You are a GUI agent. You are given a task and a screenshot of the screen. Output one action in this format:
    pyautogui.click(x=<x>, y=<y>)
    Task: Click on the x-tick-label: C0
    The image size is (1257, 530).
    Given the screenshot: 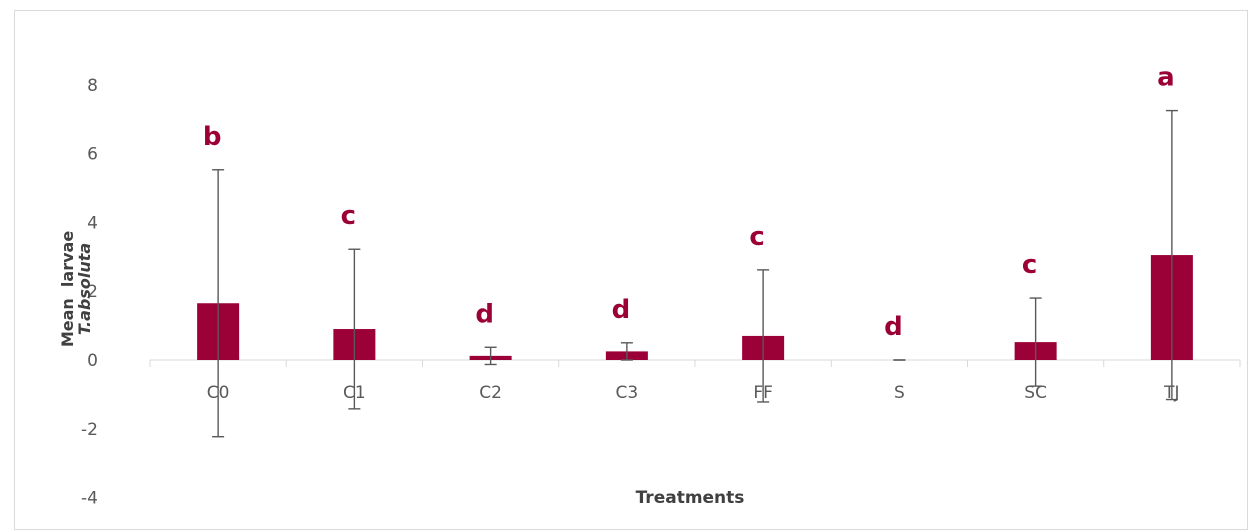 What is the action you would take?
    pyautogui.click(x=218, y=393)
    